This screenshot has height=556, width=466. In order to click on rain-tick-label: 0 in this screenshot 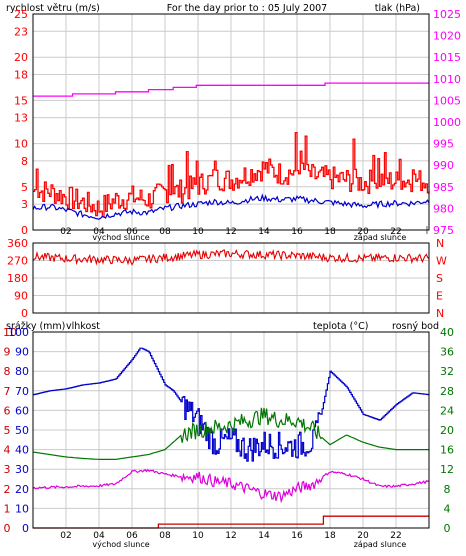, I will do `click(7, 528)`.